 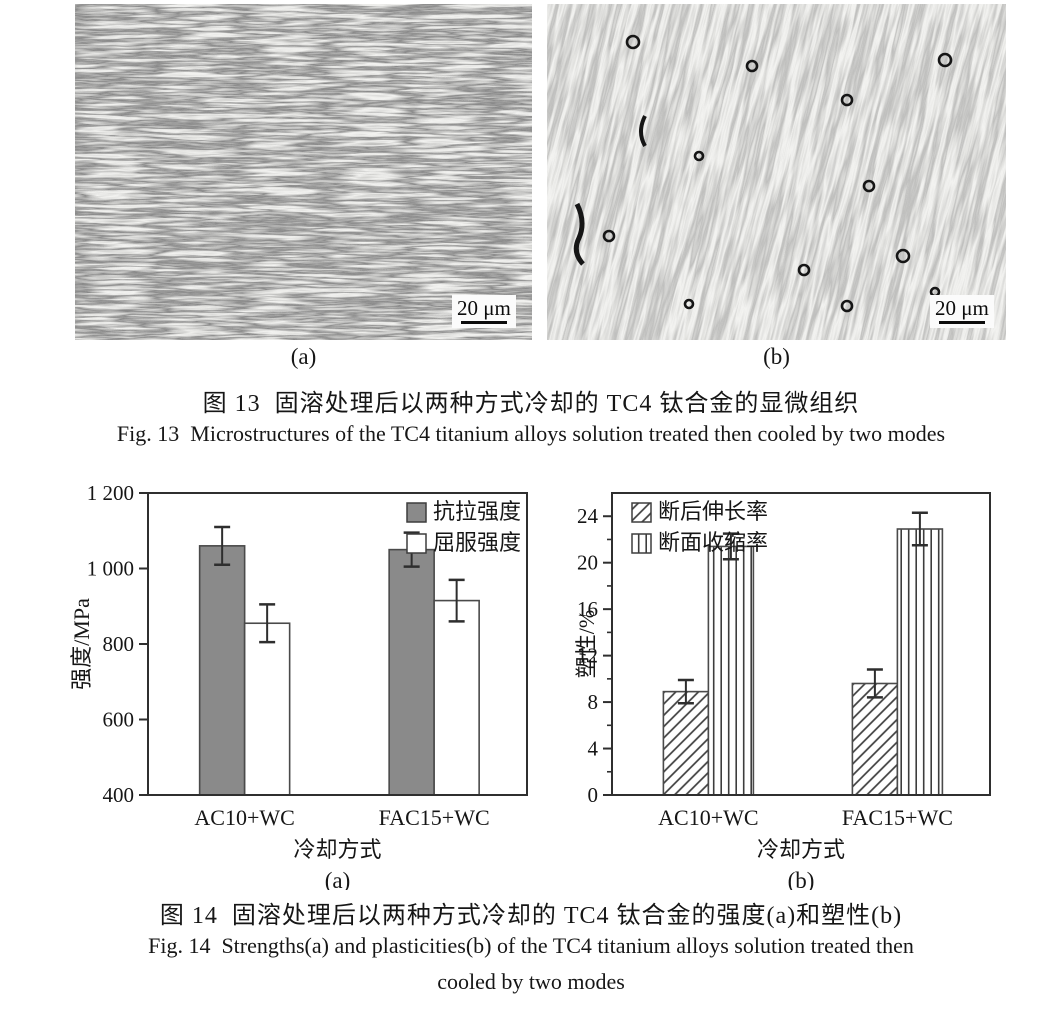 I want to click on svg-text: (a), so click(x=338, y=879).